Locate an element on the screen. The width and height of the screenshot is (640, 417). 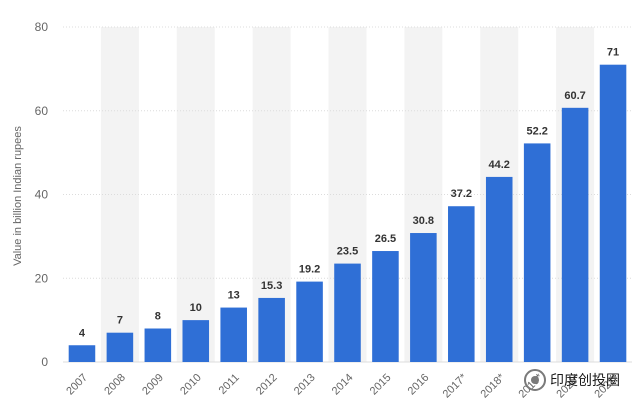
y-axis-ticks: 0 20 40 60 80 is located at coordinates (42, 194).